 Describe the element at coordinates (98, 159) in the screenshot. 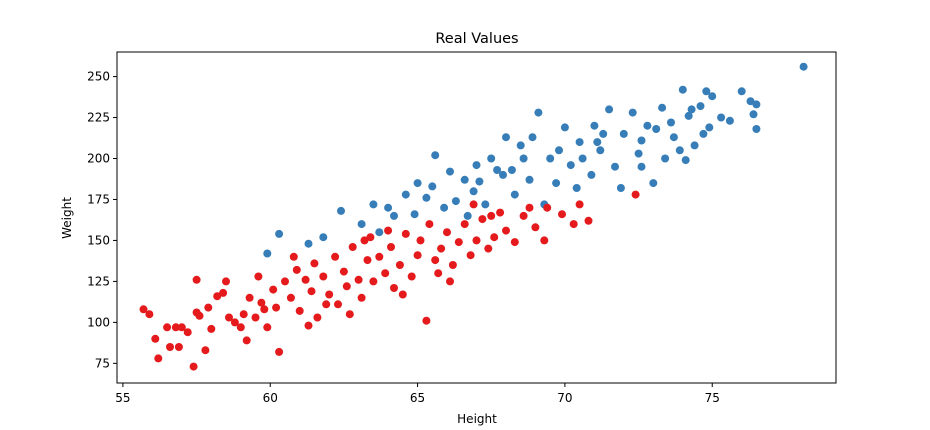

I see `y-tick-label: 200` at that location.